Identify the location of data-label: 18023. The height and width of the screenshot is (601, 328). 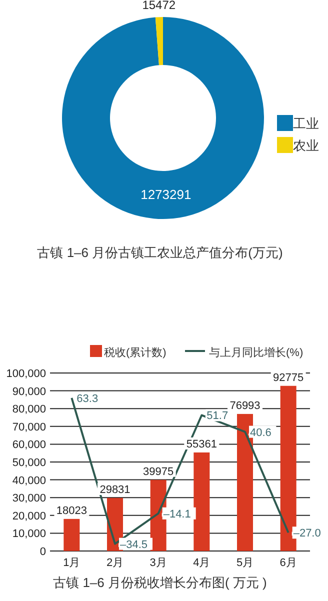
(71, 510).